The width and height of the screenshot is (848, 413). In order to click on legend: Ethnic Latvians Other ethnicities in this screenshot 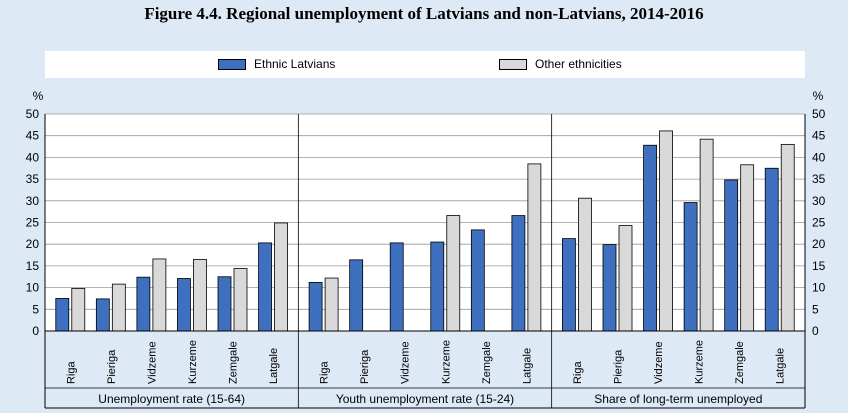, I will do `click(425, 64)`.